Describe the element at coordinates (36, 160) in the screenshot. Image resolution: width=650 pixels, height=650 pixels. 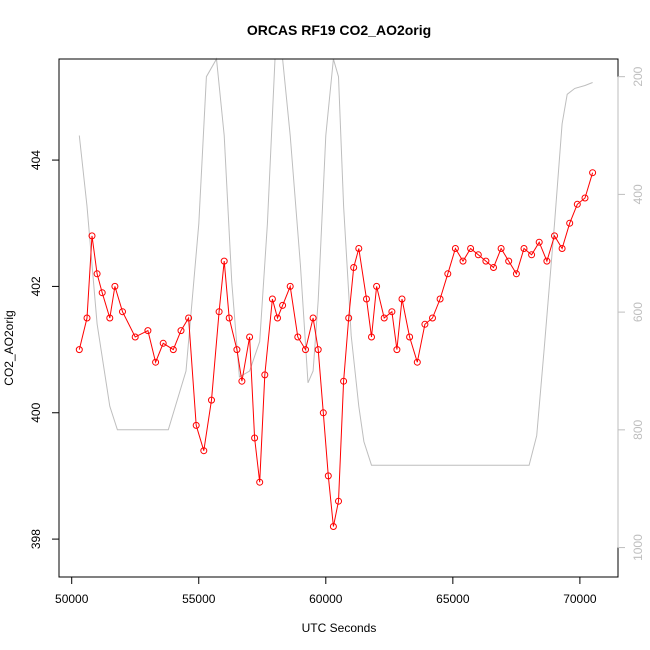
I see `y-tick-label: 404` at that location.